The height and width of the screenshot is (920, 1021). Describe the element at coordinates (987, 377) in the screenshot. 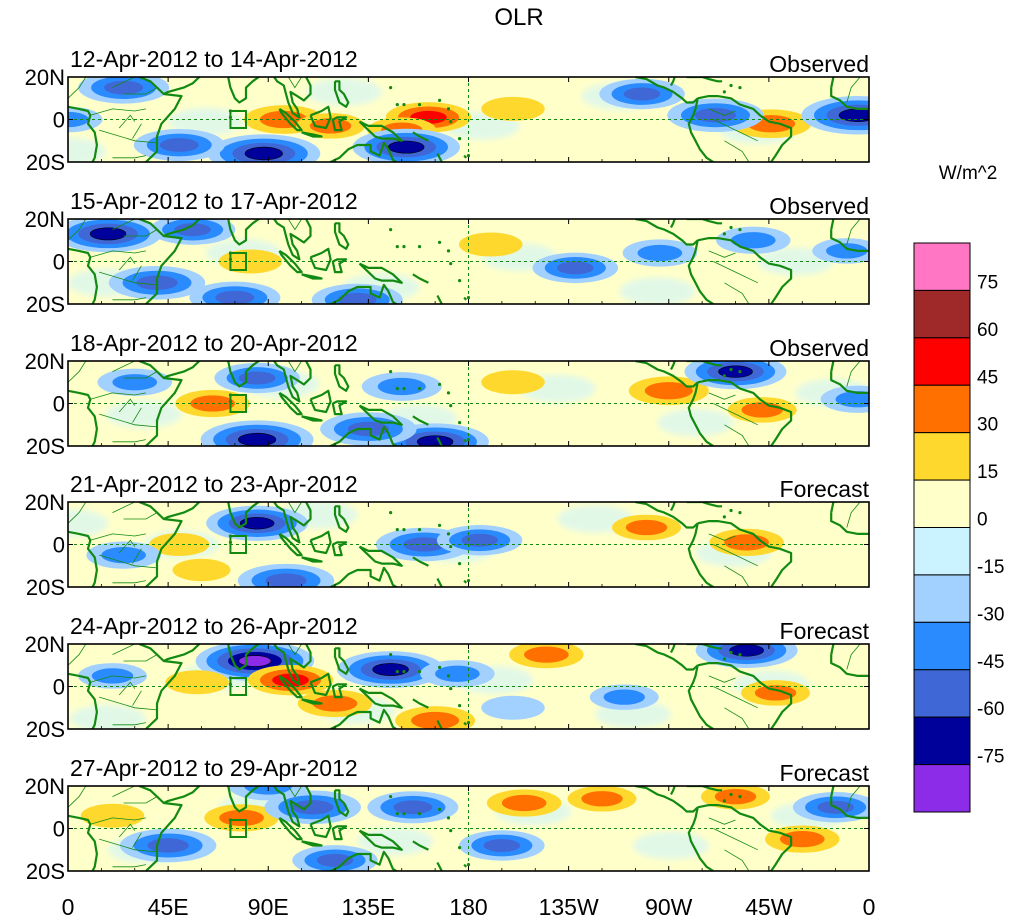

I see `colorbar-tick-label: 45` at that location.